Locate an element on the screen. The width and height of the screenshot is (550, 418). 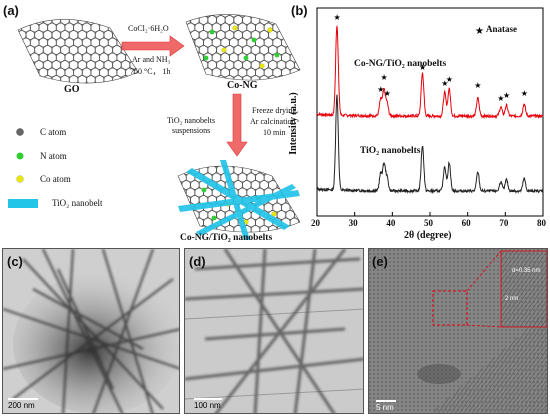
go-sheet is located at coordinates (78, 51).